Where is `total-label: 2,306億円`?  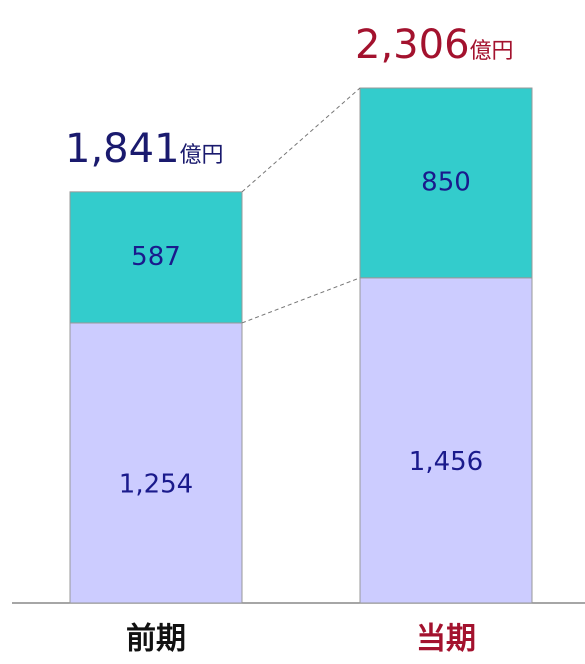 total-label: 2,306億円 is located at coordinates (434, 45).